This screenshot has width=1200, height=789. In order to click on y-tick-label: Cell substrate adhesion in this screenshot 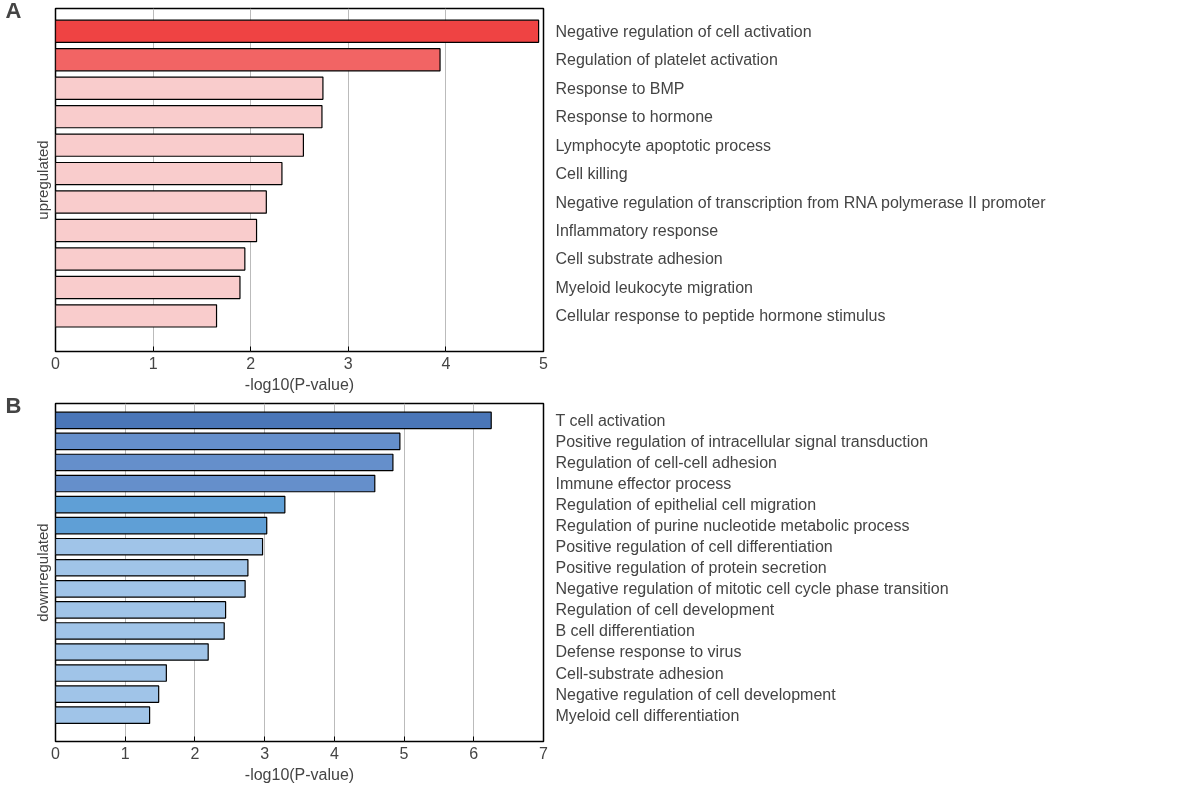, I will do `click(639, 259)`.